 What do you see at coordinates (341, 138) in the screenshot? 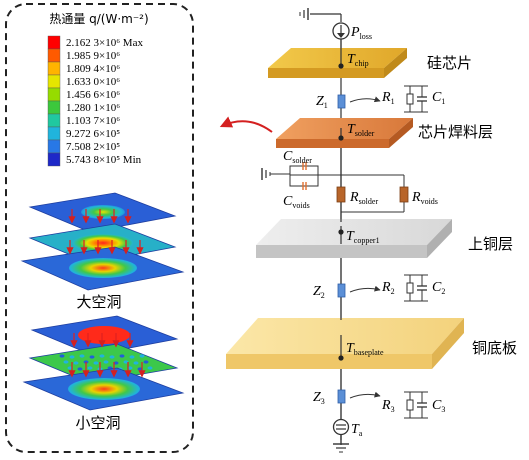
I see `node-tsolder` at bounding box center [341, 138].